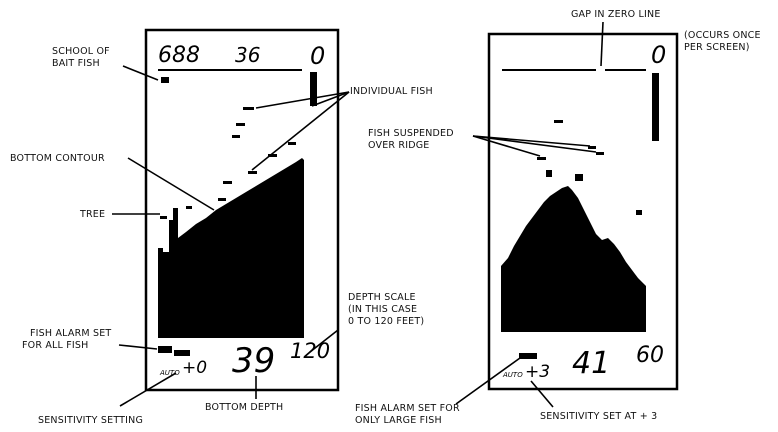 This screenshot has height=432, width=778. What do you see at coordinates (165, 80) in the screenshot?
I see `bait-fish-school-mark` at bounding box center [165, 80].